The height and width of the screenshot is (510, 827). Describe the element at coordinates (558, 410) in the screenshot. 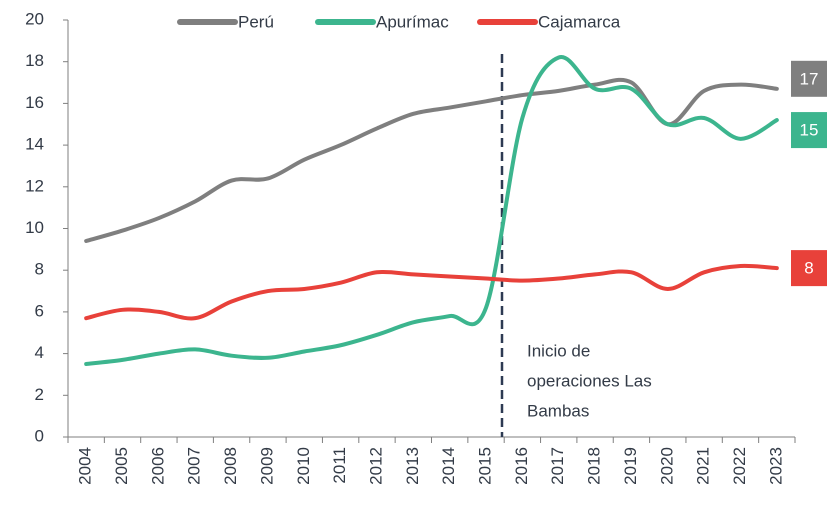

I see `annotation: Bambas` at that location.